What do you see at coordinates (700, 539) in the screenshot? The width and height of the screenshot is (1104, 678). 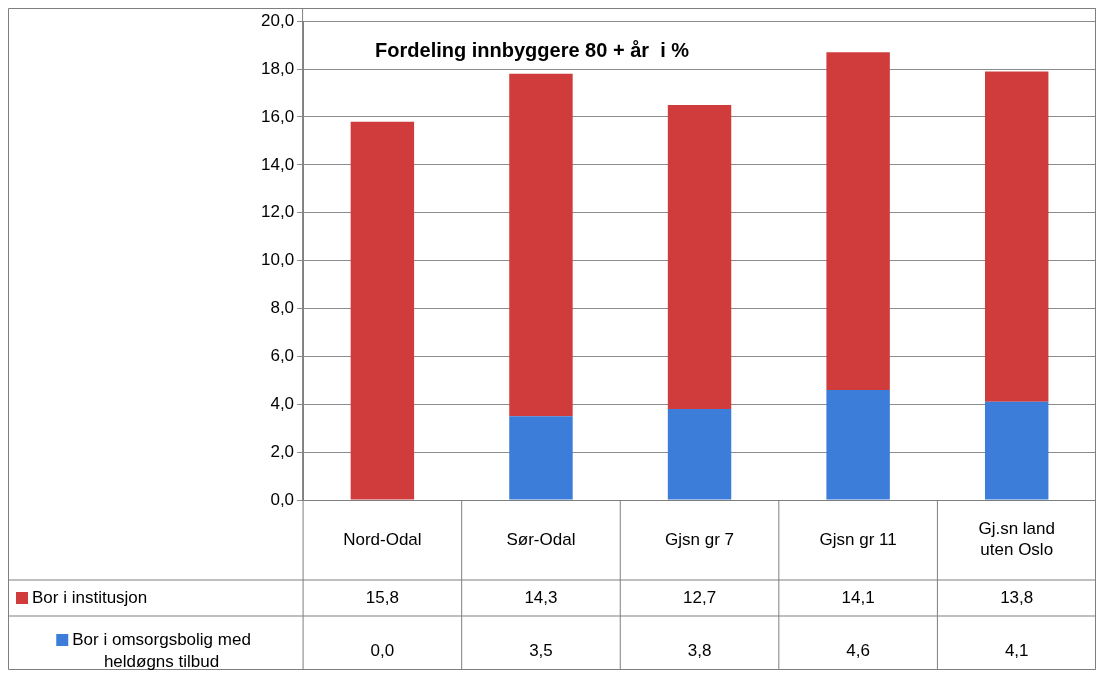 I see `x-tick-label: Gjsn gr 7` at bounding box center [700, 539].